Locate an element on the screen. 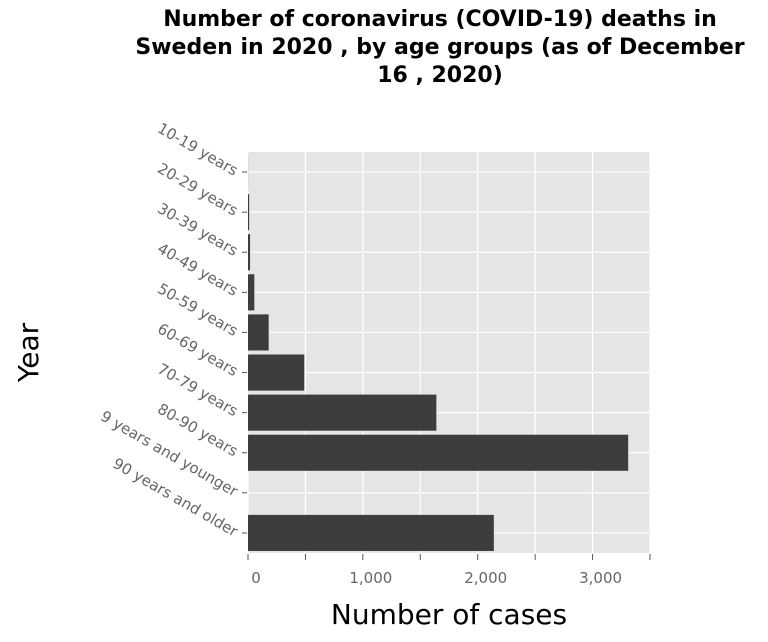 The image size is (768, 642). x-tick-label: 1,000 is located at coordinates (370, 578).